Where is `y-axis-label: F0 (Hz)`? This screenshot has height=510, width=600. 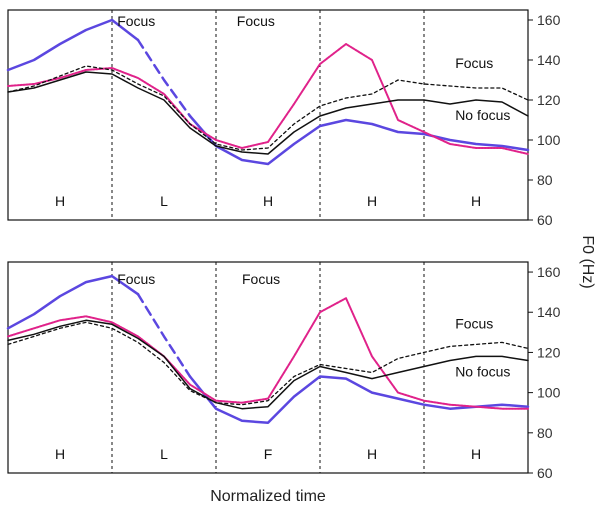
y-axis-label: F0 (Hz) is located at coordinates (587, 261).